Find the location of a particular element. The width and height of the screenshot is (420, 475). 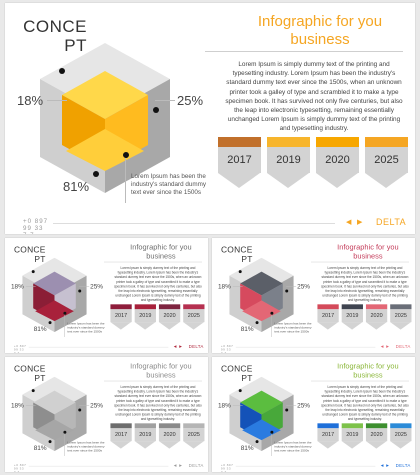

year-label: 2025 is located at coordinates (401, 316).